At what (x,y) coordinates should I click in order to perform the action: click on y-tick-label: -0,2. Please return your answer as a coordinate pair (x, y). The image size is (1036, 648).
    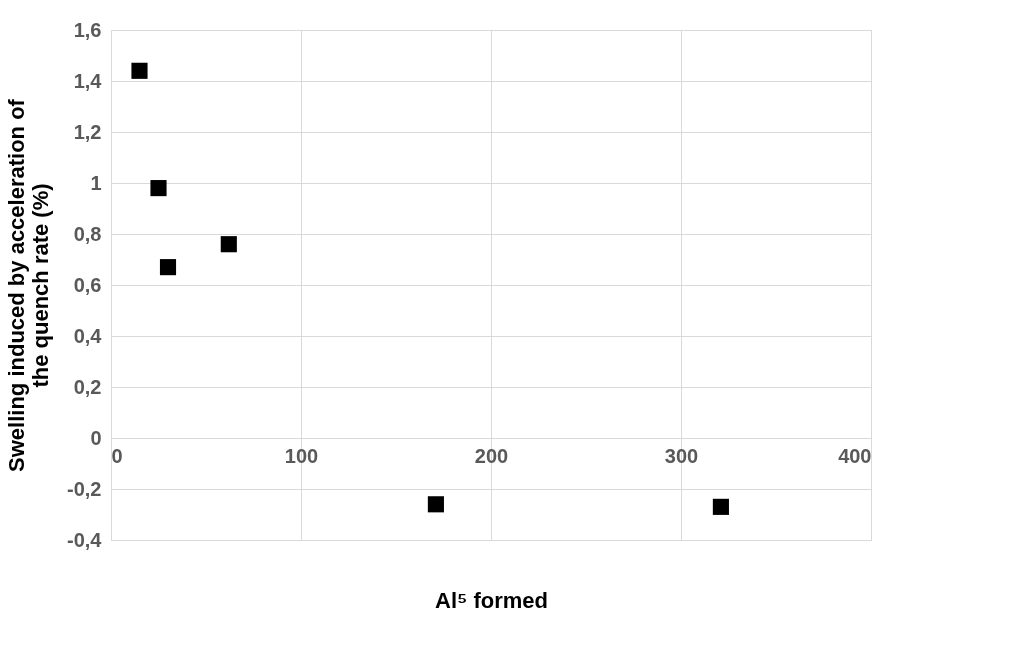
    Looking at the image, I should click on (84, 488).